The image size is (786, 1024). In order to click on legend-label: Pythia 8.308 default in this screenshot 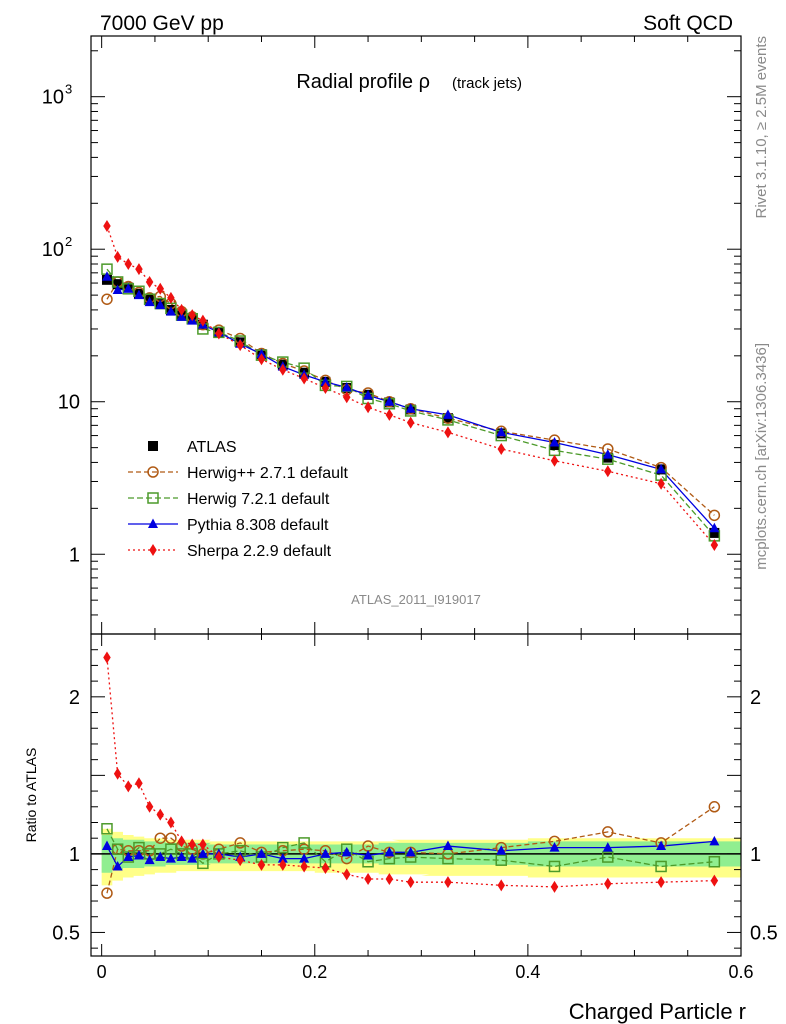, I will do `click(258, 525)`.